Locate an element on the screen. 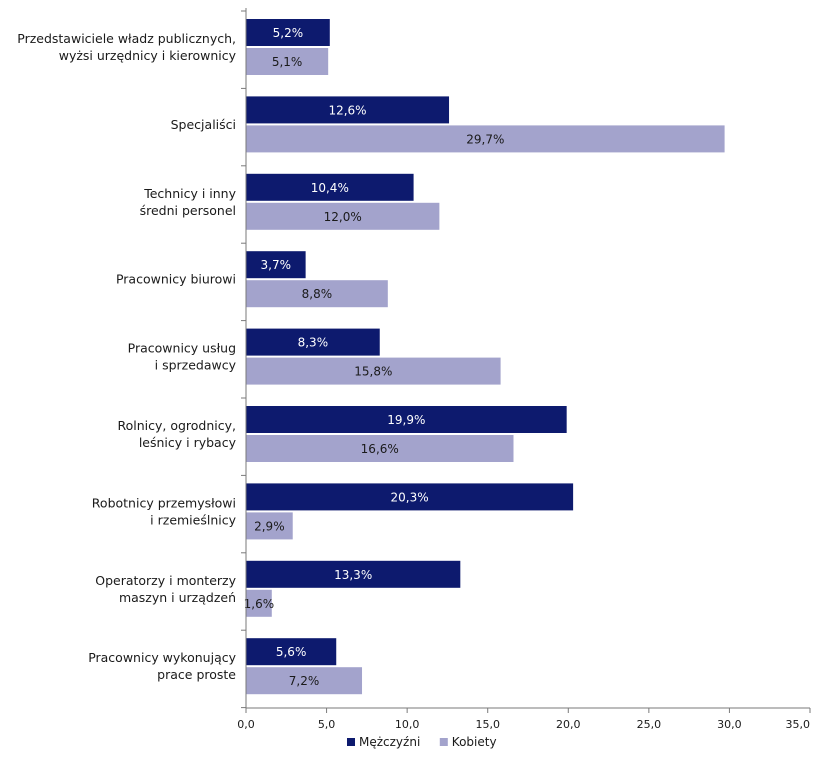 The image size is (820, 760). data-label: 16,6% is located at coordinates (380, 449).